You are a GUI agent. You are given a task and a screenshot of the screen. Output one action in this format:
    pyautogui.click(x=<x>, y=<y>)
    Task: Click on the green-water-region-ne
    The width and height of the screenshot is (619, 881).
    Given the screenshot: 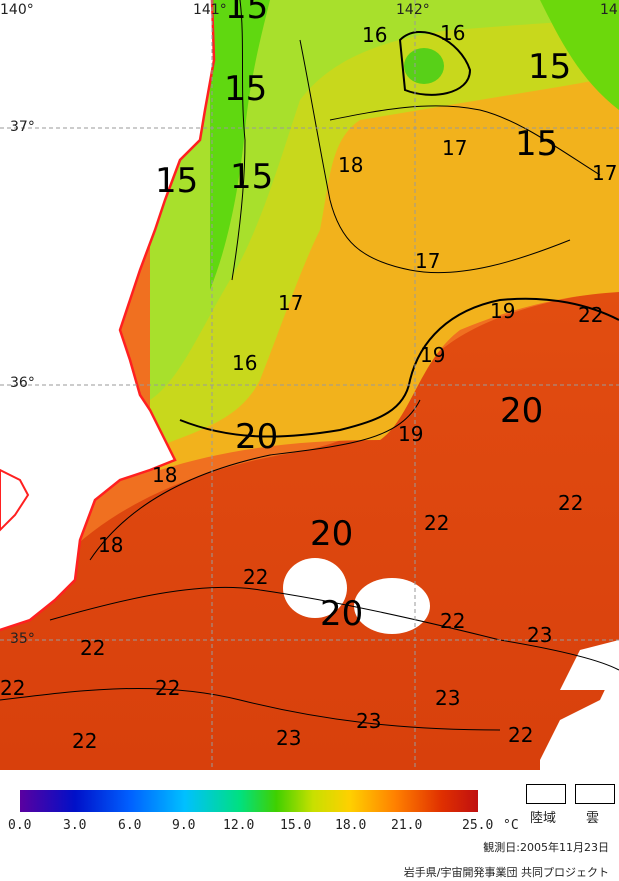 What is the action you would take?
    pyautogui.click(x=579, y=55)
    